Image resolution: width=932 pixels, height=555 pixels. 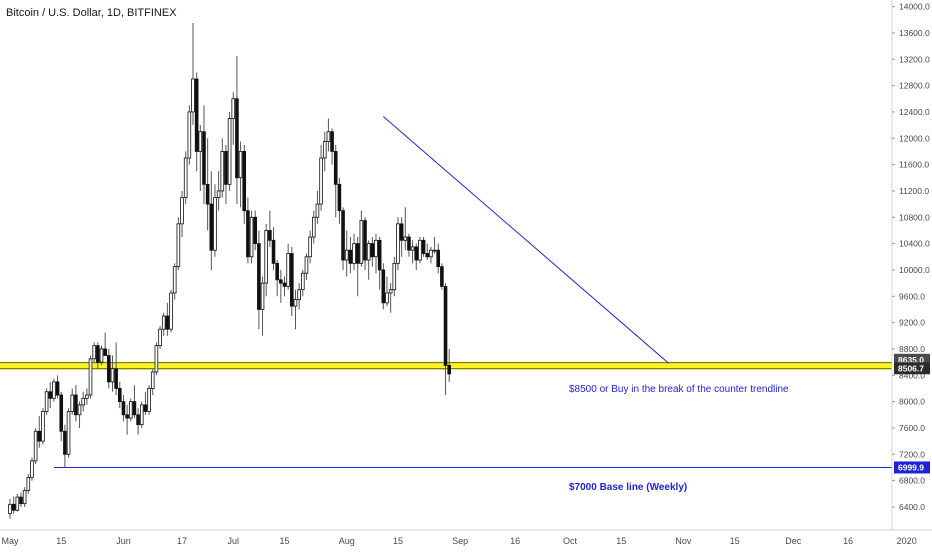 What do you see at coordinates (914, 270) in the screenshot?
I see `y-tick-label: 10000.0` at bounding box center [914, 270].